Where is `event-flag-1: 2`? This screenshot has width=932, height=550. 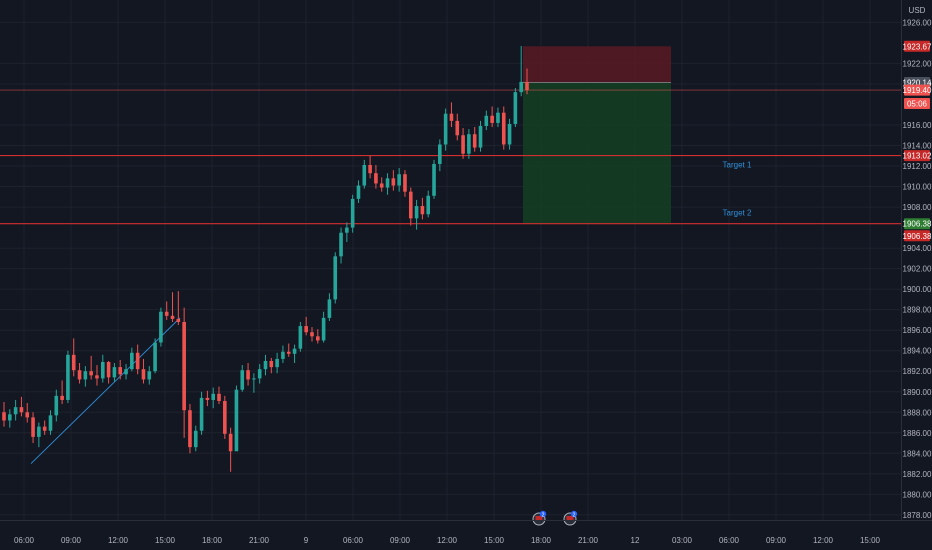 event-flag-1: 2 is located at coordinates (539, 518).